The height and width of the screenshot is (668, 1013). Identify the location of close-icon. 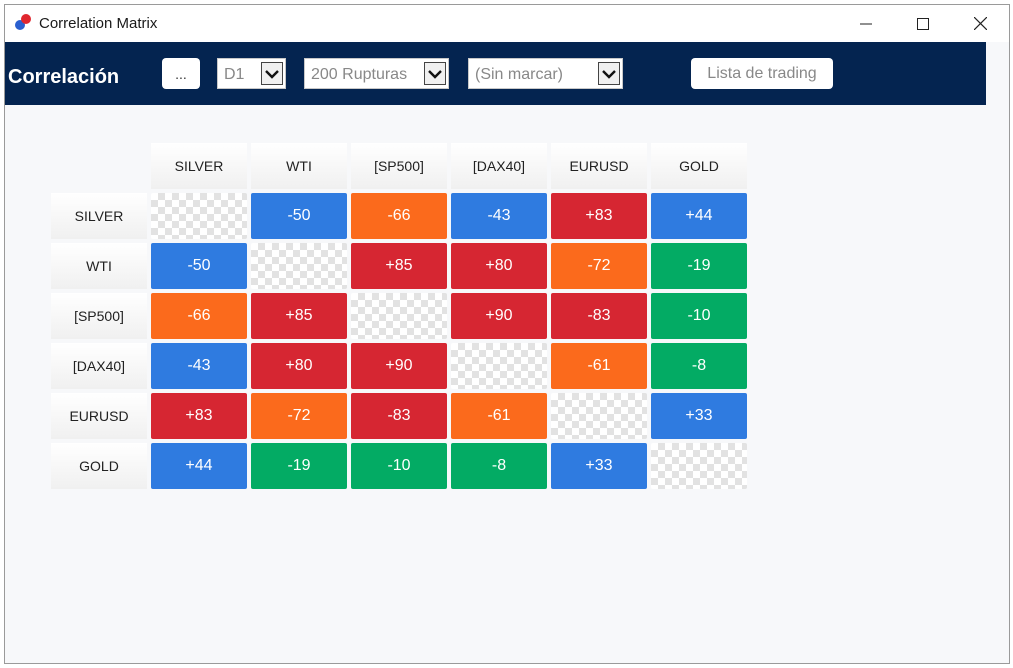
(980, 23).